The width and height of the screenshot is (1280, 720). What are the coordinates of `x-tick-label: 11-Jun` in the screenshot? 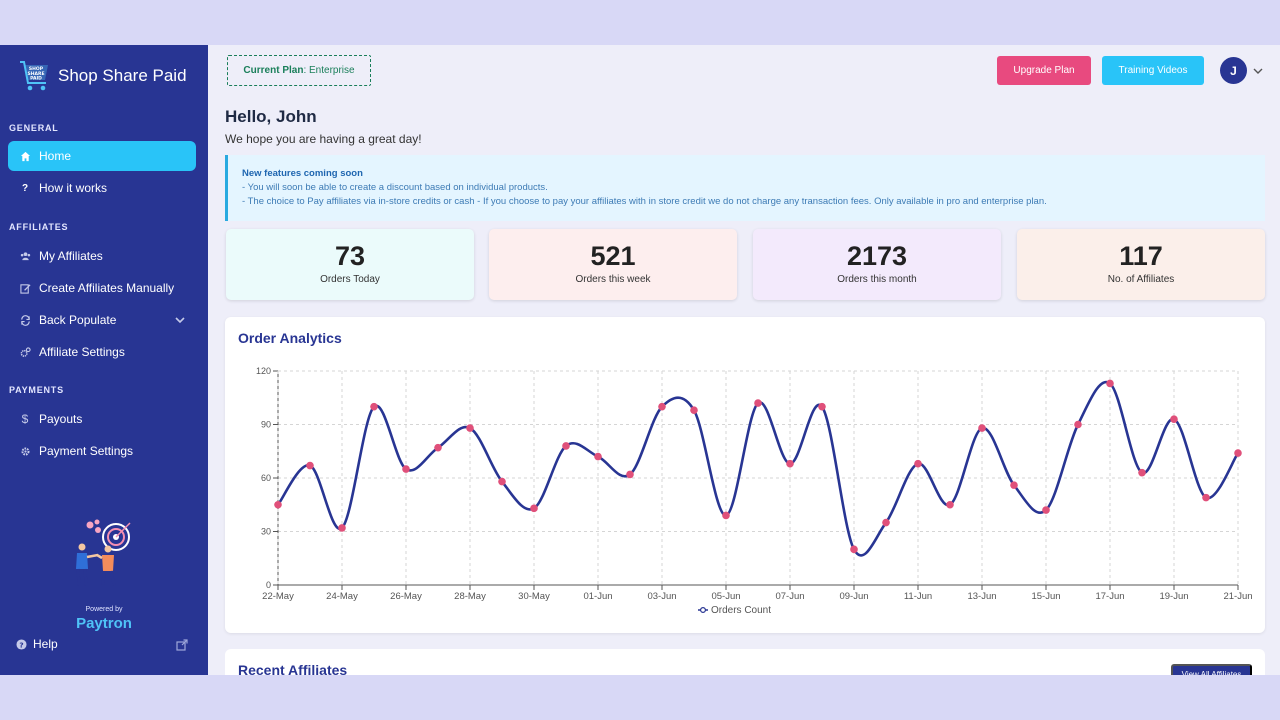 It's located at (918, 596).